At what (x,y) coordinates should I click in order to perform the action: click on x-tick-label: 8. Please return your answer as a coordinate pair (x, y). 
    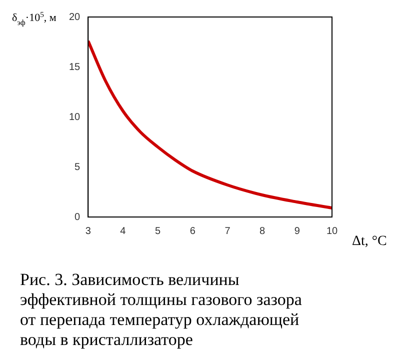
    Looking at the image, I should click on (263, 231).